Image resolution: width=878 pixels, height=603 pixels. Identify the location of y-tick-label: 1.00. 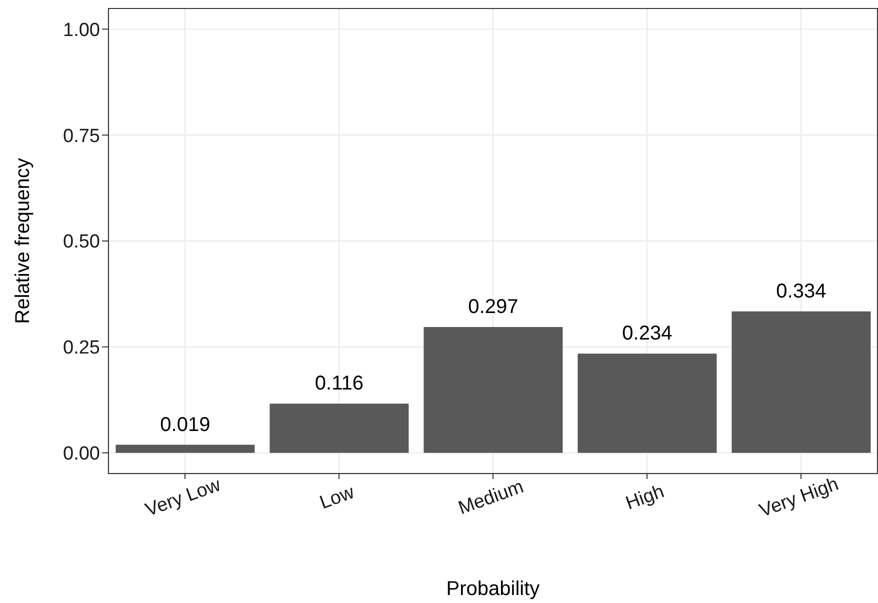
(81, 30).